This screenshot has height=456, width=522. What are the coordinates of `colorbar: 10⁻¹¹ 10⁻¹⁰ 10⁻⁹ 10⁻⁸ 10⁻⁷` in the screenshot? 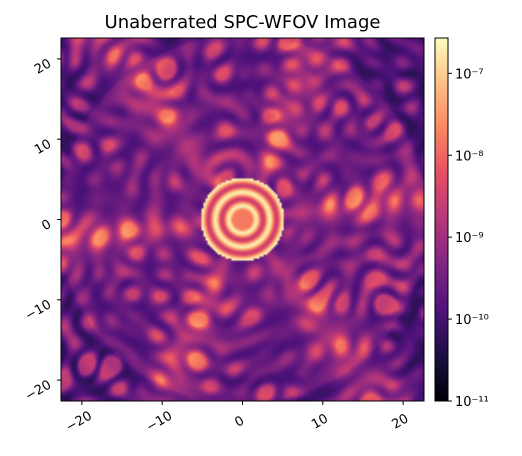 It's located at (461, 223).